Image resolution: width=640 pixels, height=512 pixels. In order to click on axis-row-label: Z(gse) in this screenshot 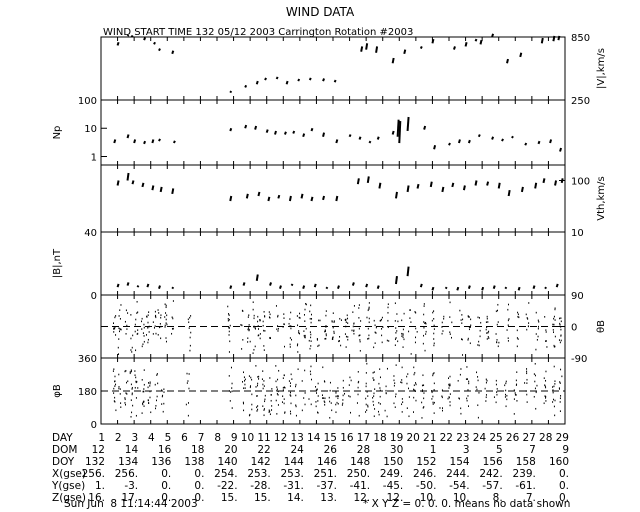, I will do `click(69, 498)`.